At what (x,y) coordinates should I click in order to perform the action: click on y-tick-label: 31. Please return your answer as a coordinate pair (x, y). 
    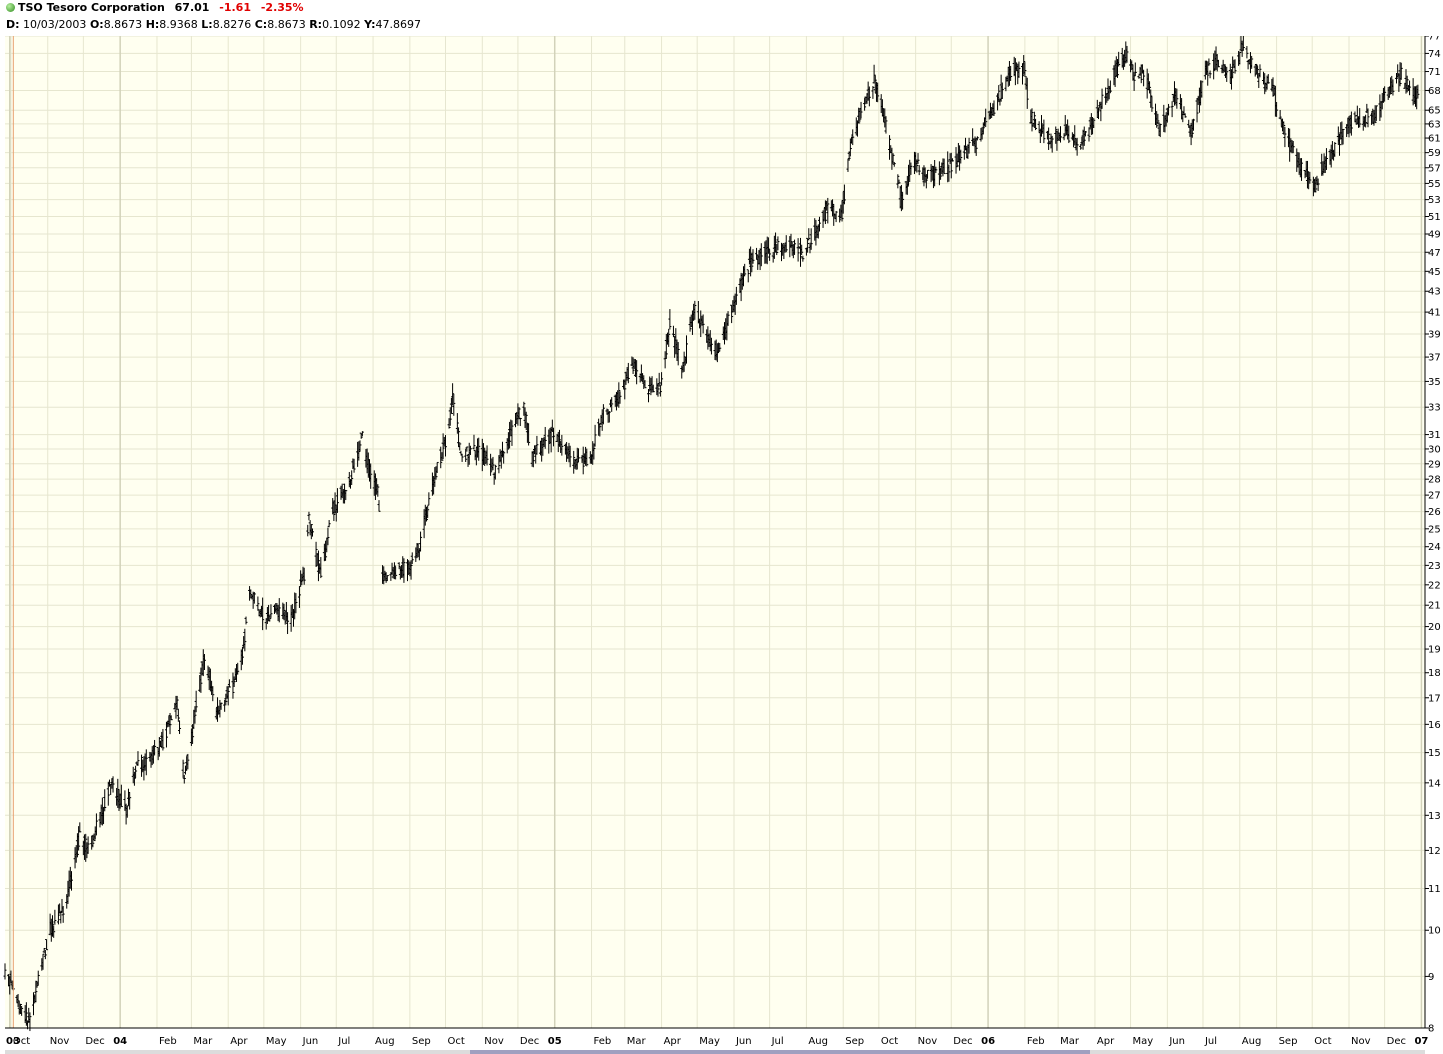
    Looking at the image, I should click on (1434, 435).